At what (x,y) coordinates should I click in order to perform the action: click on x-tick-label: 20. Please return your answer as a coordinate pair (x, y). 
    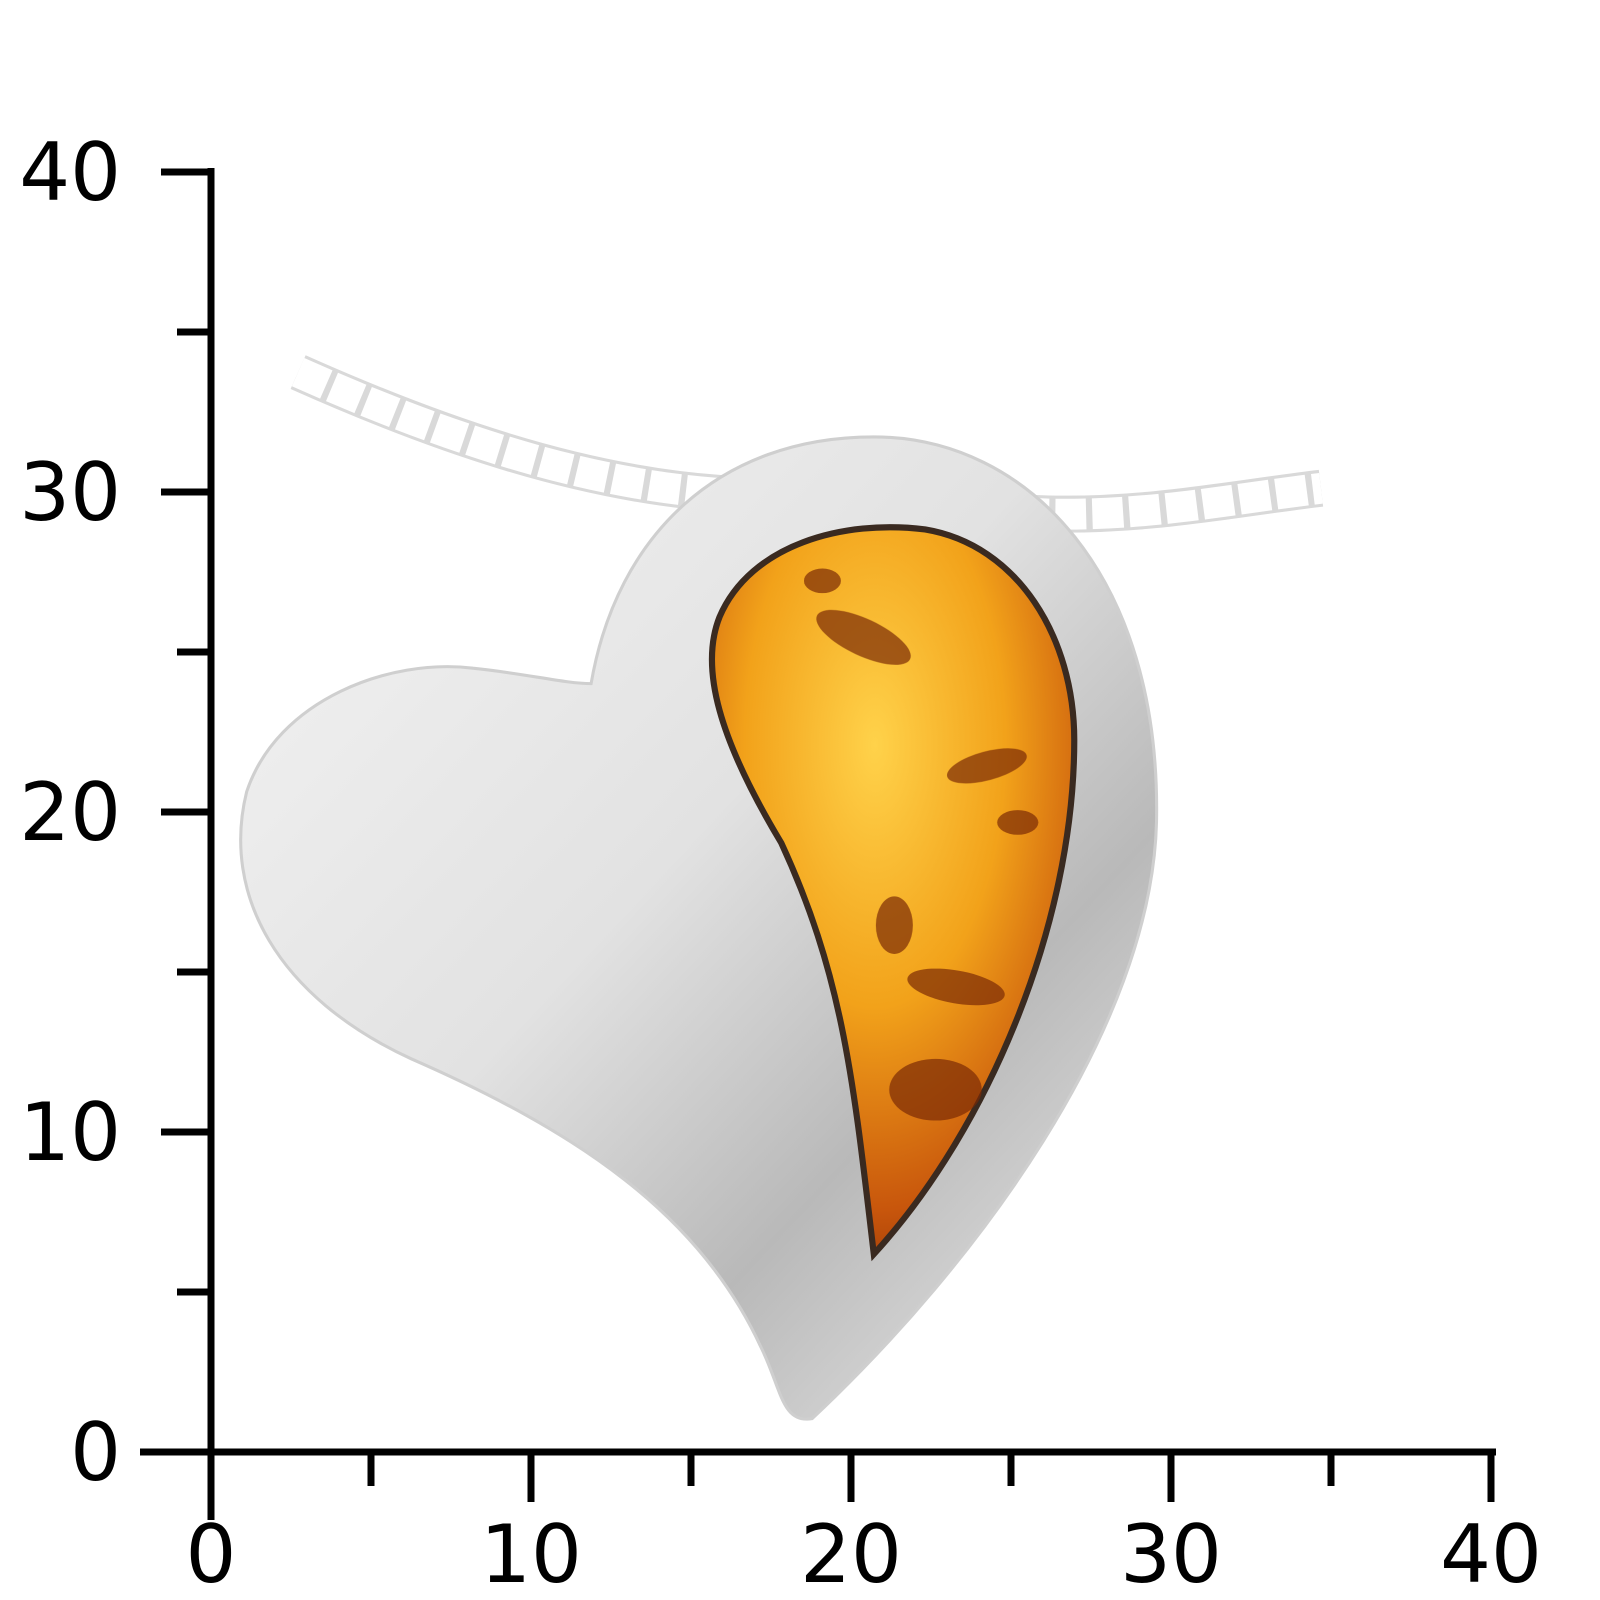
    Looking at the image, I should click on (851, 1554).